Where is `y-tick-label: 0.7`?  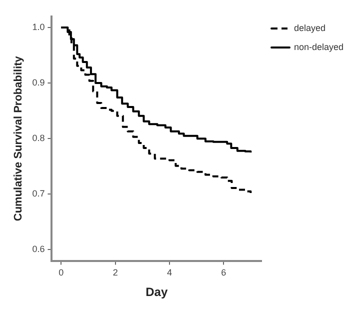
y-tick-label: 0.7 is located at coordinates (38, 193).